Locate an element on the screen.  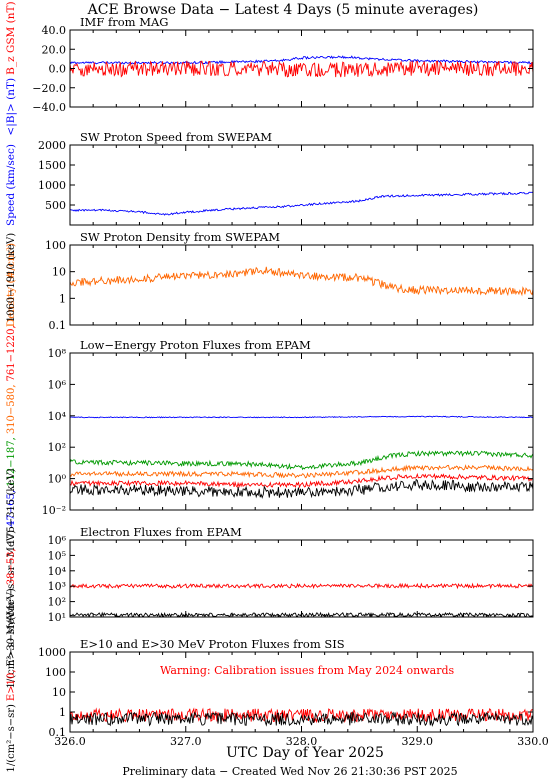
series-line-speed is located at coordinates (301, 203).